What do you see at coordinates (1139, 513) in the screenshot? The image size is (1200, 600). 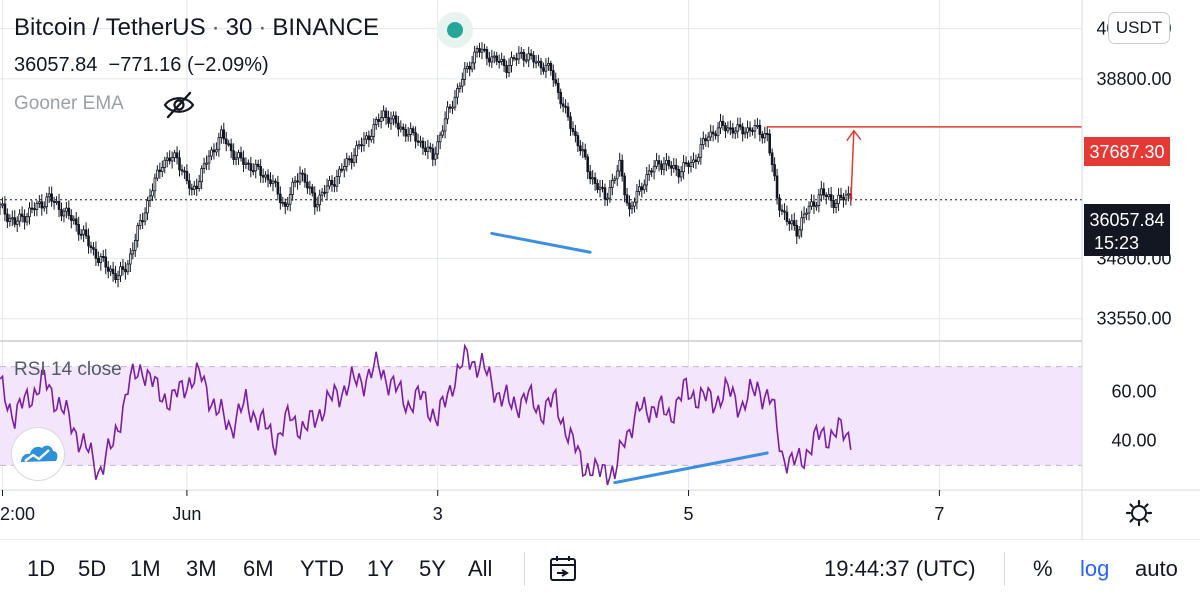 I see `gear-icon` at bounding box center [1139, 513].